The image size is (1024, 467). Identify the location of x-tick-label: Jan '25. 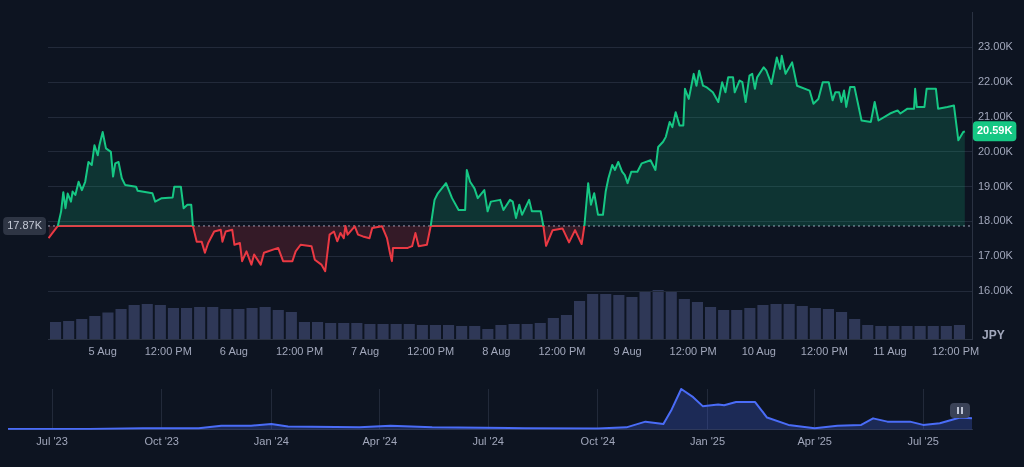
(707, 441).